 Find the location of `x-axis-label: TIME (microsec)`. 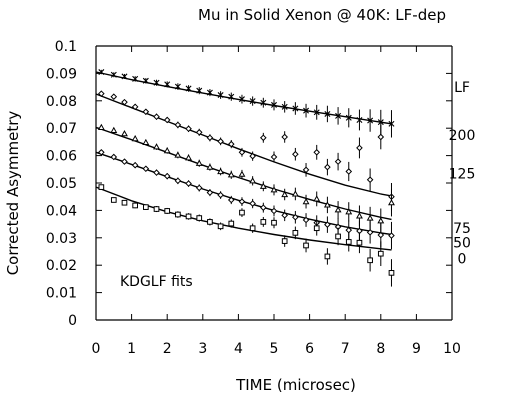

x-axis-label: TIME (microsec) is located at coordinates (295, 385).